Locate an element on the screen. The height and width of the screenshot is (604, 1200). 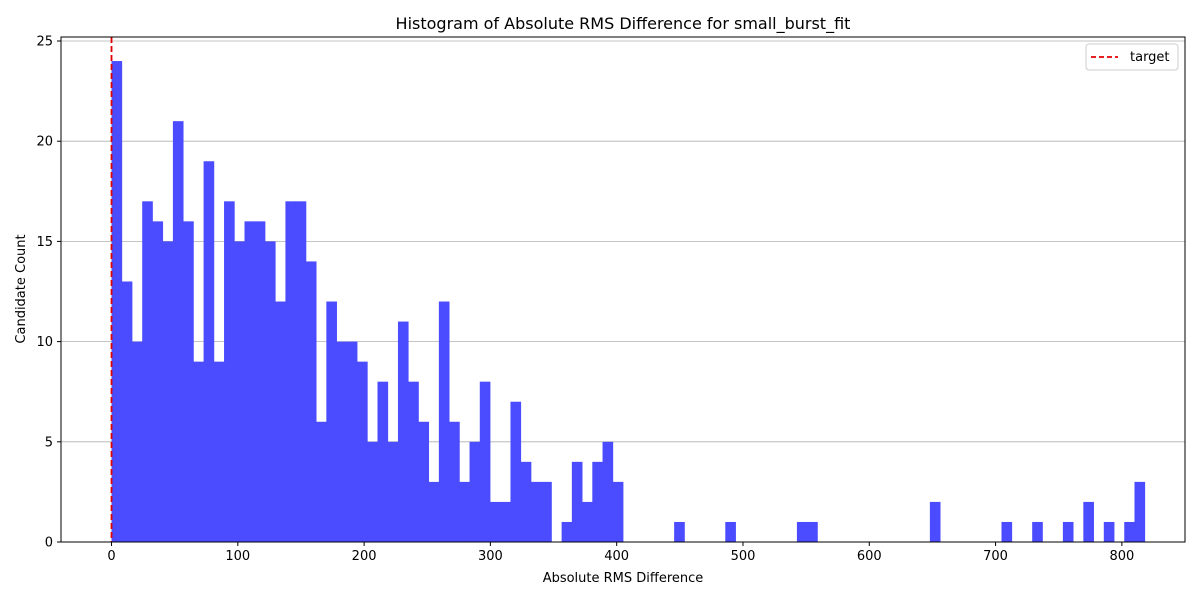
x-tick-label: 700 is located at coordinates (995, 556).